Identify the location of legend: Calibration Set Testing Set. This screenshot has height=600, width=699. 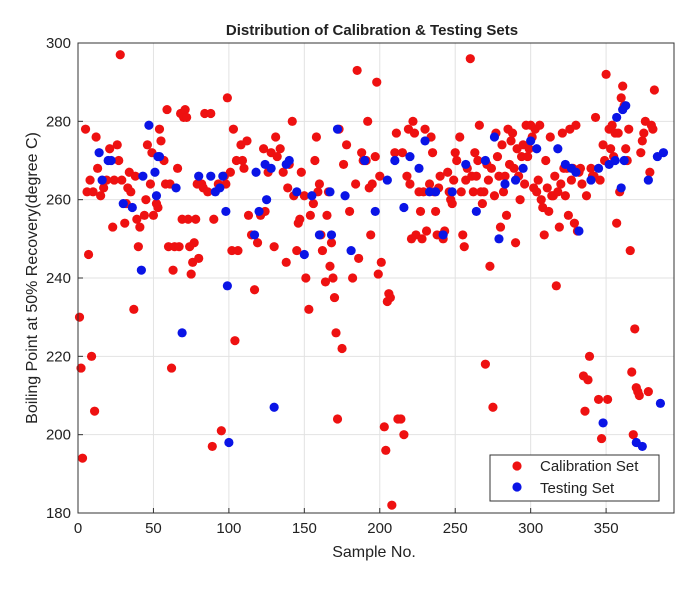
(574, 478).